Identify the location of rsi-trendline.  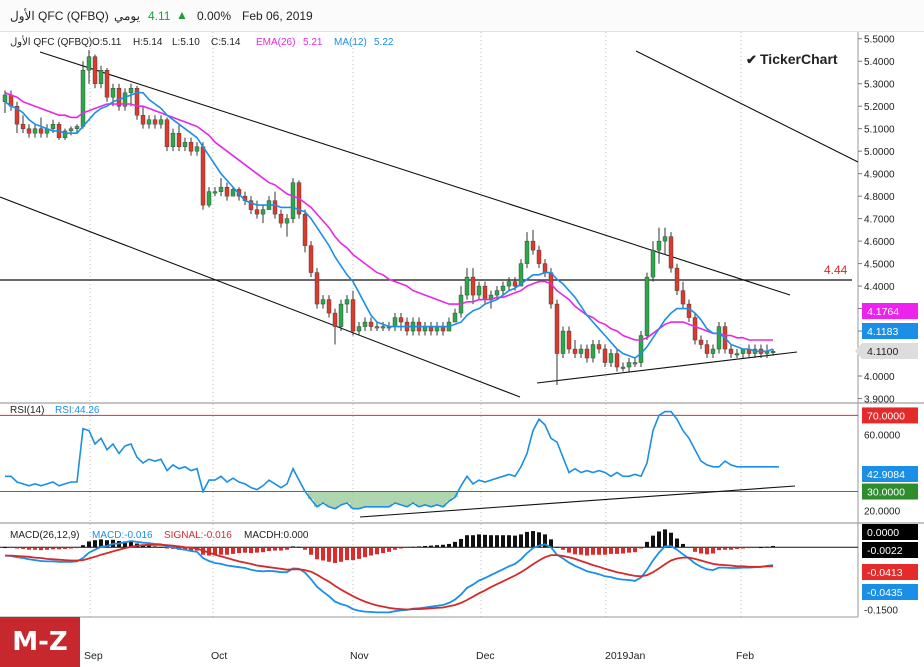
(577, 501).